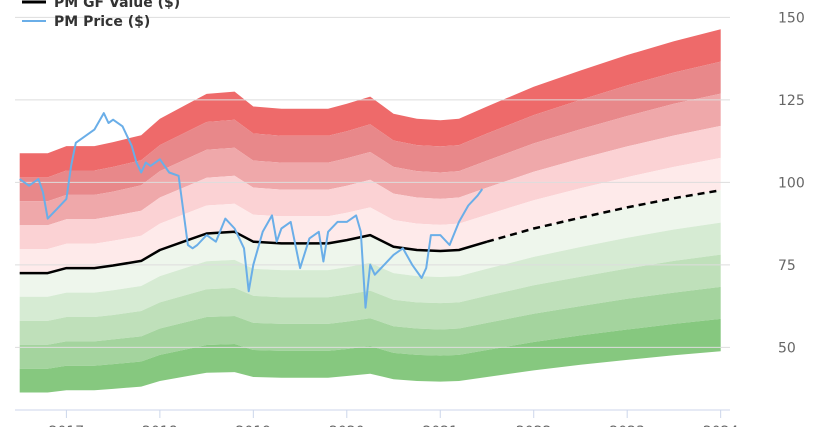  What do you see at coordinates (347, 425) in the screenshot?
I see `x-tick-label-2020: 2020` at bounding box center [347, 425].